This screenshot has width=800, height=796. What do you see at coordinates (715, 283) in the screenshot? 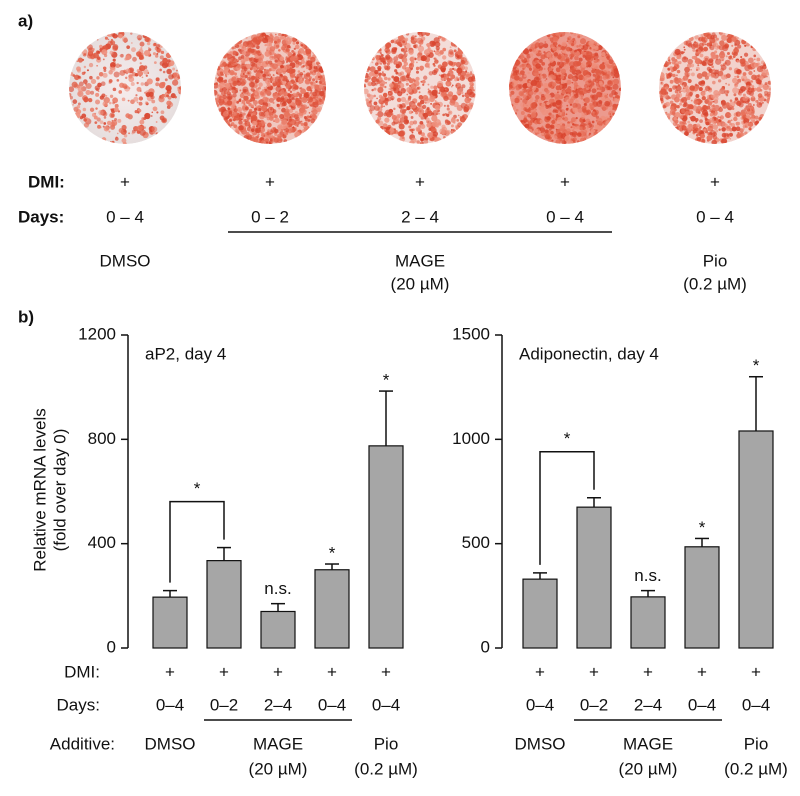
I see `group-sublabel: (0.2 µM)` at bounding box center [715, 283].